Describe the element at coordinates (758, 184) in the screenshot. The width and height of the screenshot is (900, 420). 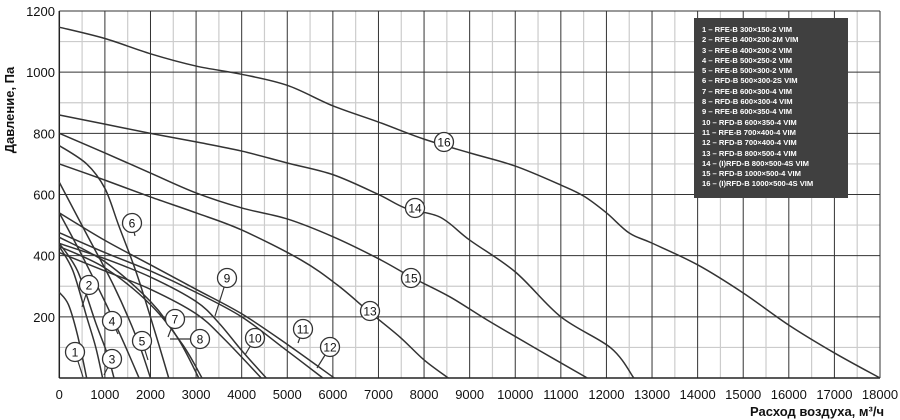
I see `legend-entry: 16 – (I)RFD-B 1000×500-4S VIM` at that location.